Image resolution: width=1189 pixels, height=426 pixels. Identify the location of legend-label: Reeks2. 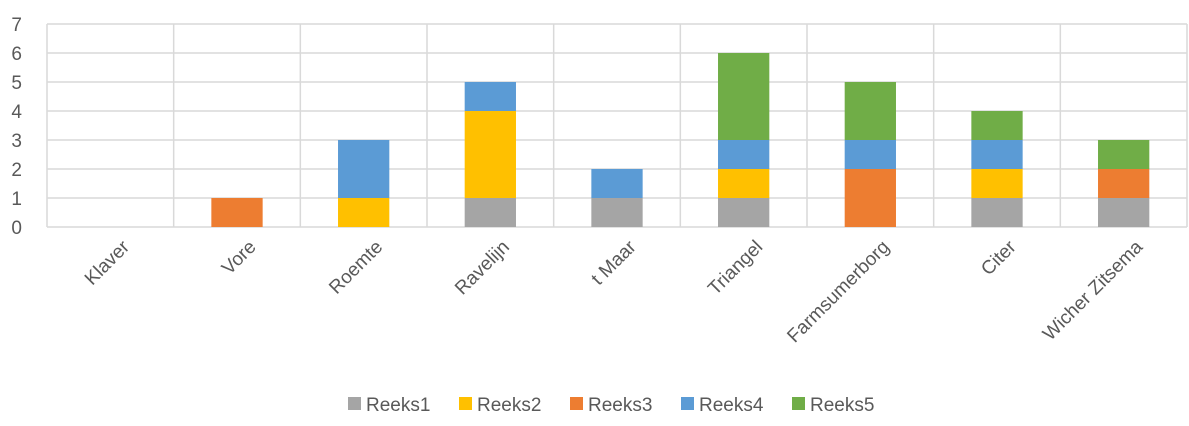
(509, 405).